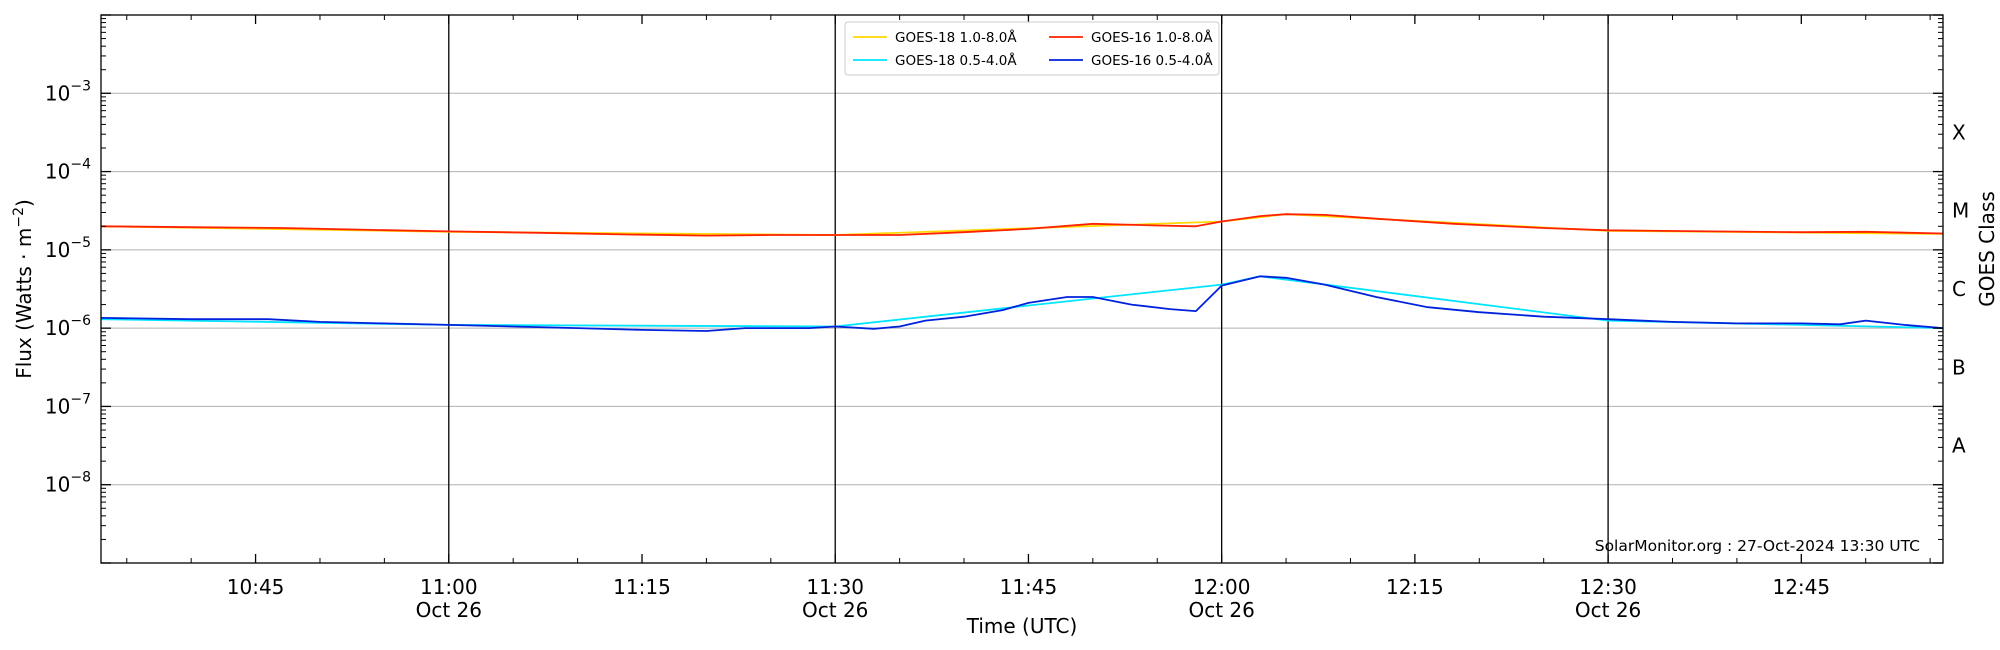  I want to click on x-tick-label: 11:15, so click(642, 587).